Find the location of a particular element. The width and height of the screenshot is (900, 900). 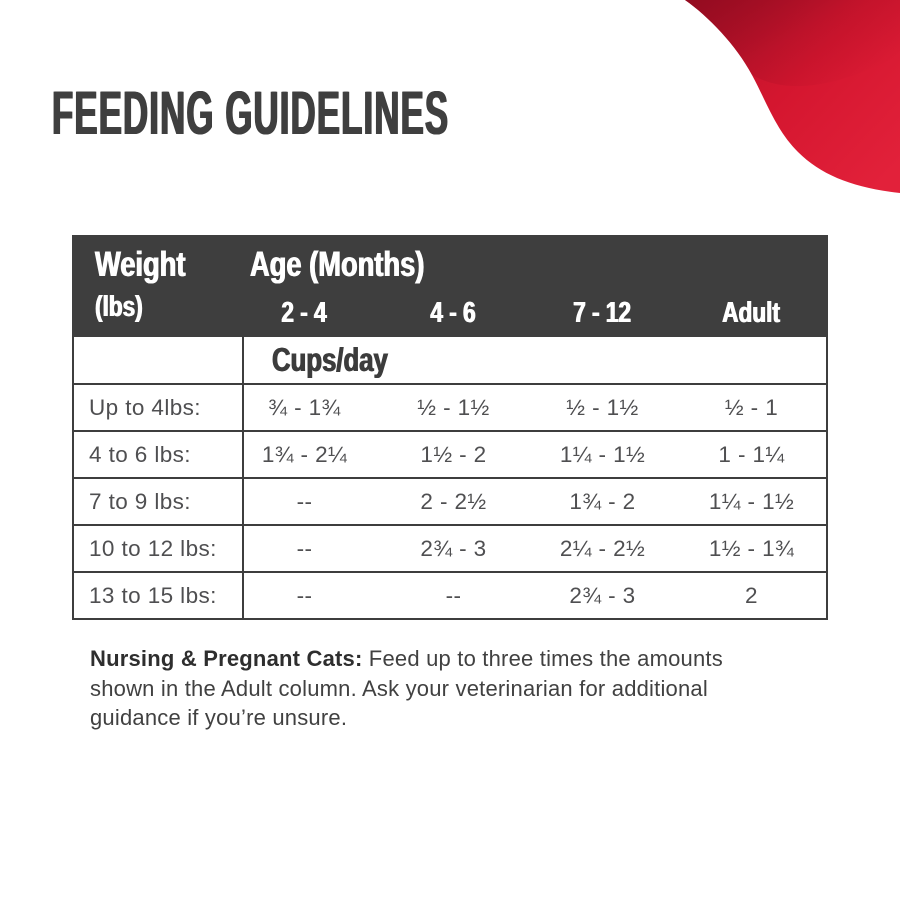

table-row: 10 to 12 lbs: -- 2¾ - 3 2¼ - 2½ 1½ - 1¾ is located at coordinates (450, 547).